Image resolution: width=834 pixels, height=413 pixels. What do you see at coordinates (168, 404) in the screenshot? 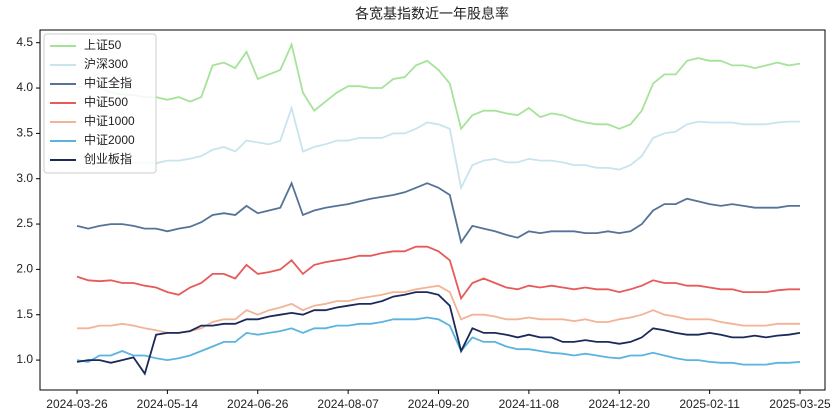
I see `x-tick-label: 2024-05-14` at bounding box center [168, 404].